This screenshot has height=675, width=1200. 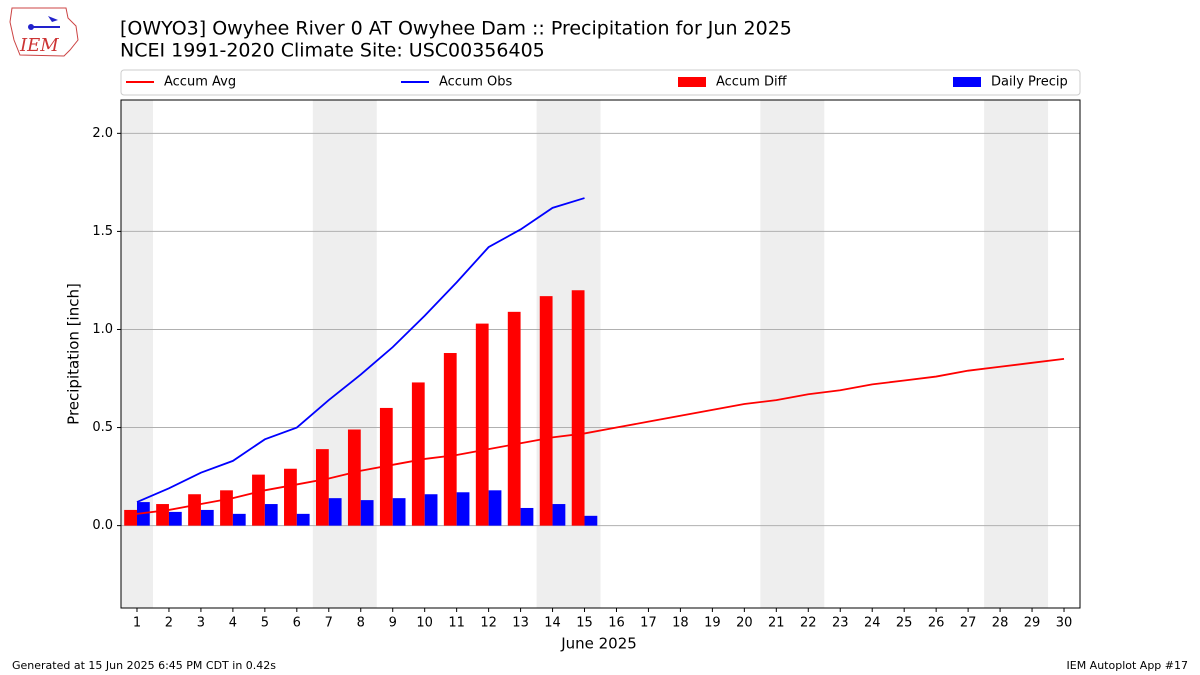 I want to click on y-tick-label: 1.5, so click(x=102, y=231).